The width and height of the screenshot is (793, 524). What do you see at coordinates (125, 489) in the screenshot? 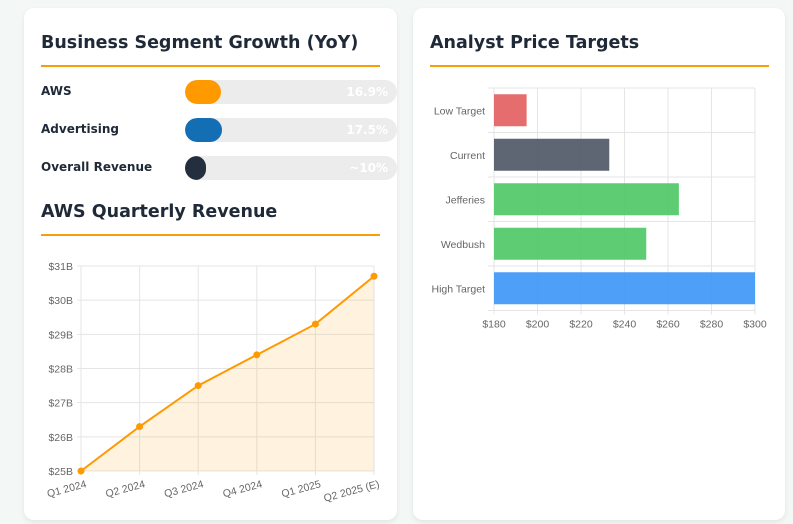
I see `x-tick-label: Q2 2024` at bounding box center [125, 489].